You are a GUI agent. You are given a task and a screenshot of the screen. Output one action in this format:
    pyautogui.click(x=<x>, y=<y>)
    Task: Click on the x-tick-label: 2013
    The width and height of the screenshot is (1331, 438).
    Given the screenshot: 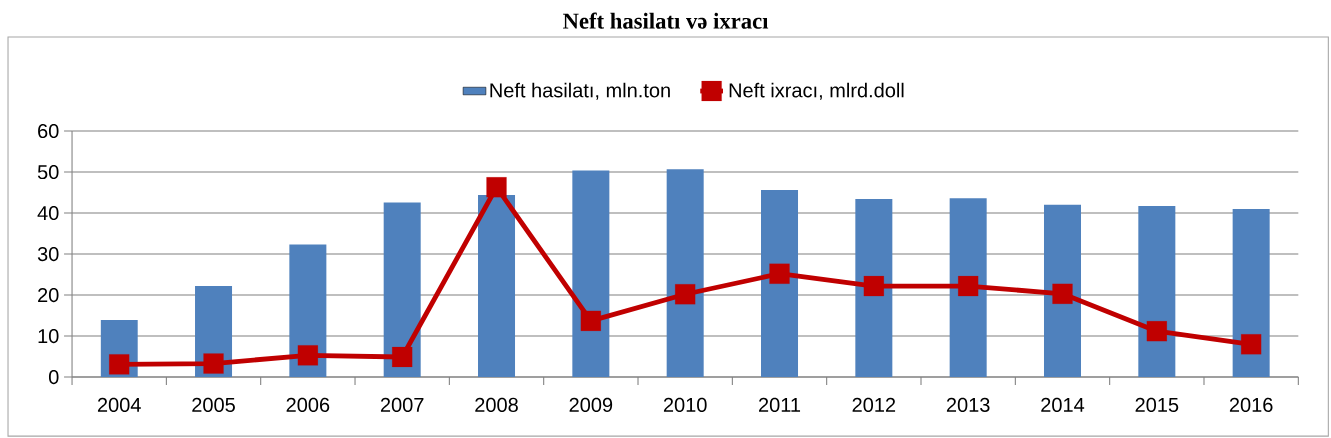 What is the action you would take?
    pyautogui.click(x=968, y=404)
    